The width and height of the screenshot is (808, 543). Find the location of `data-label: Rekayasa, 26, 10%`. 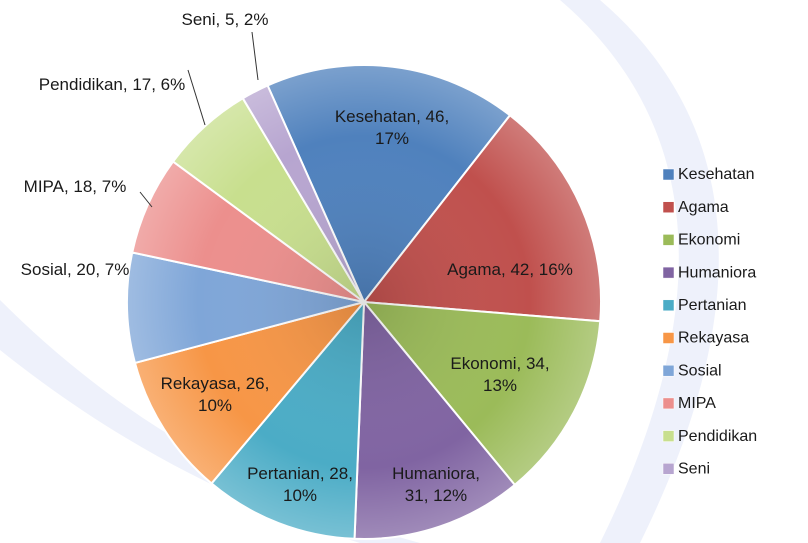

data-label: Rekayasa, 26, 10% is located at coordinates (215, 394).